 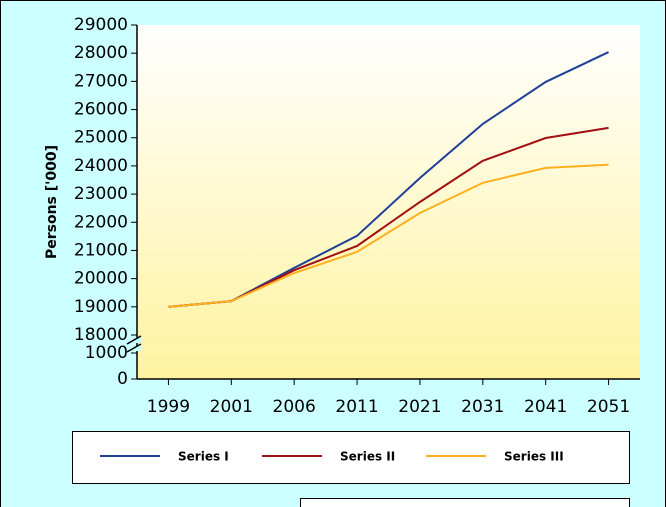 What do you see at coordinates (101, 250) in the screenshot?
I see `y-tick-label: 21000` at bounding box center [101, 250].